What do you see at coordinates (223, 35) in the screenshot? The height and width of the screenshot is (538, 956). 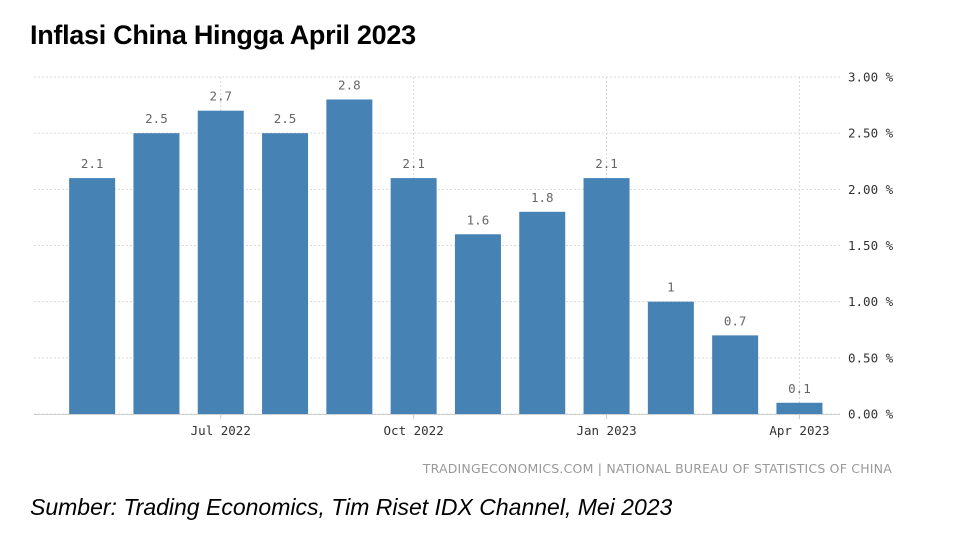 I see `page-title: Inflasi China Hingga April 2023` at bounding box center [223, 35].